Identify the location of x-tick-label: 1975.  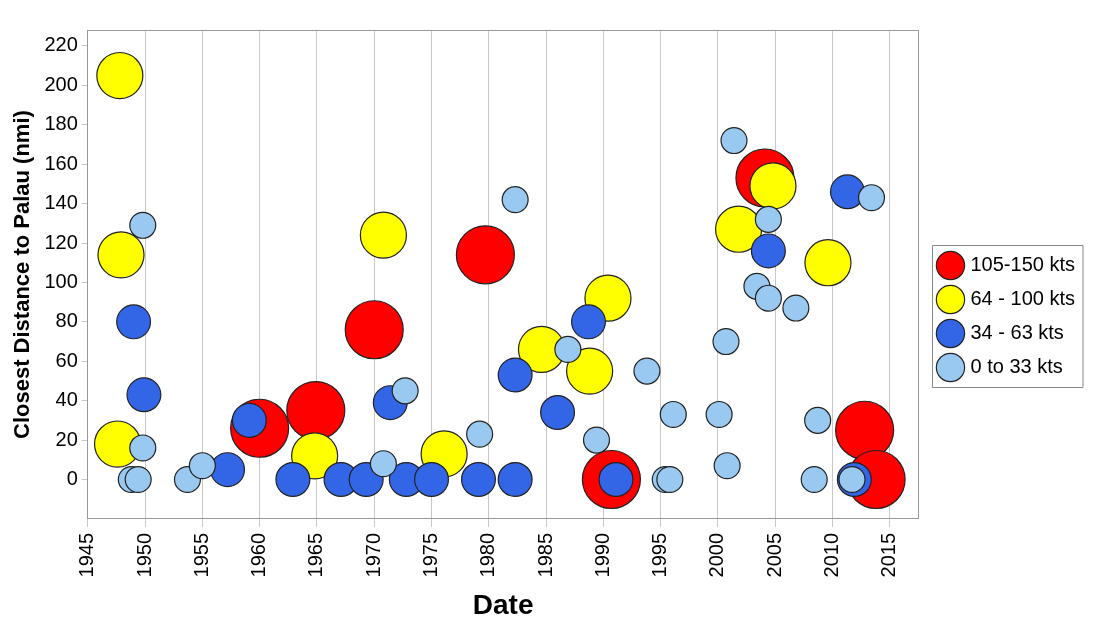
(430, 555).